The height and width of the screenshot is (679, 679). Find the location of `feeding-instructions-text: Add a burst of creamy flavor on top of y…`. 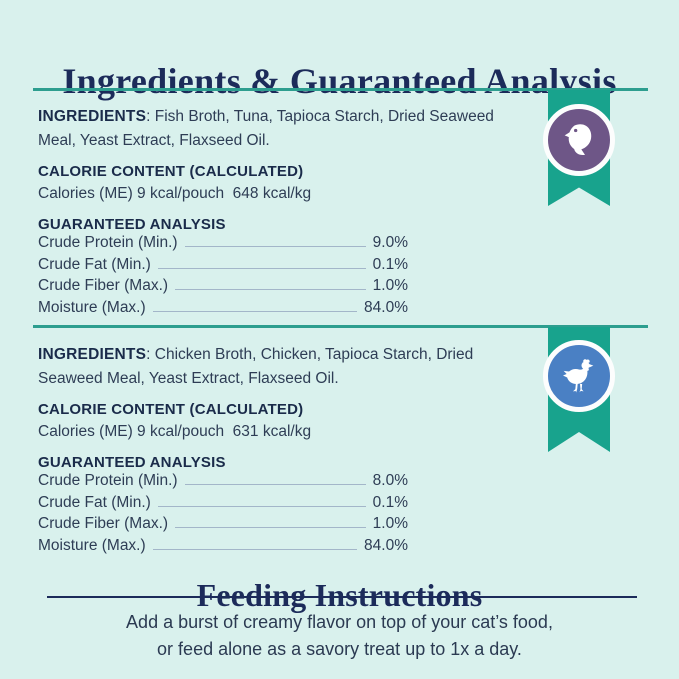

feeding-instructions-text: Add a burst of creamy flavor on top of y… is located at coordinates (339, 636).